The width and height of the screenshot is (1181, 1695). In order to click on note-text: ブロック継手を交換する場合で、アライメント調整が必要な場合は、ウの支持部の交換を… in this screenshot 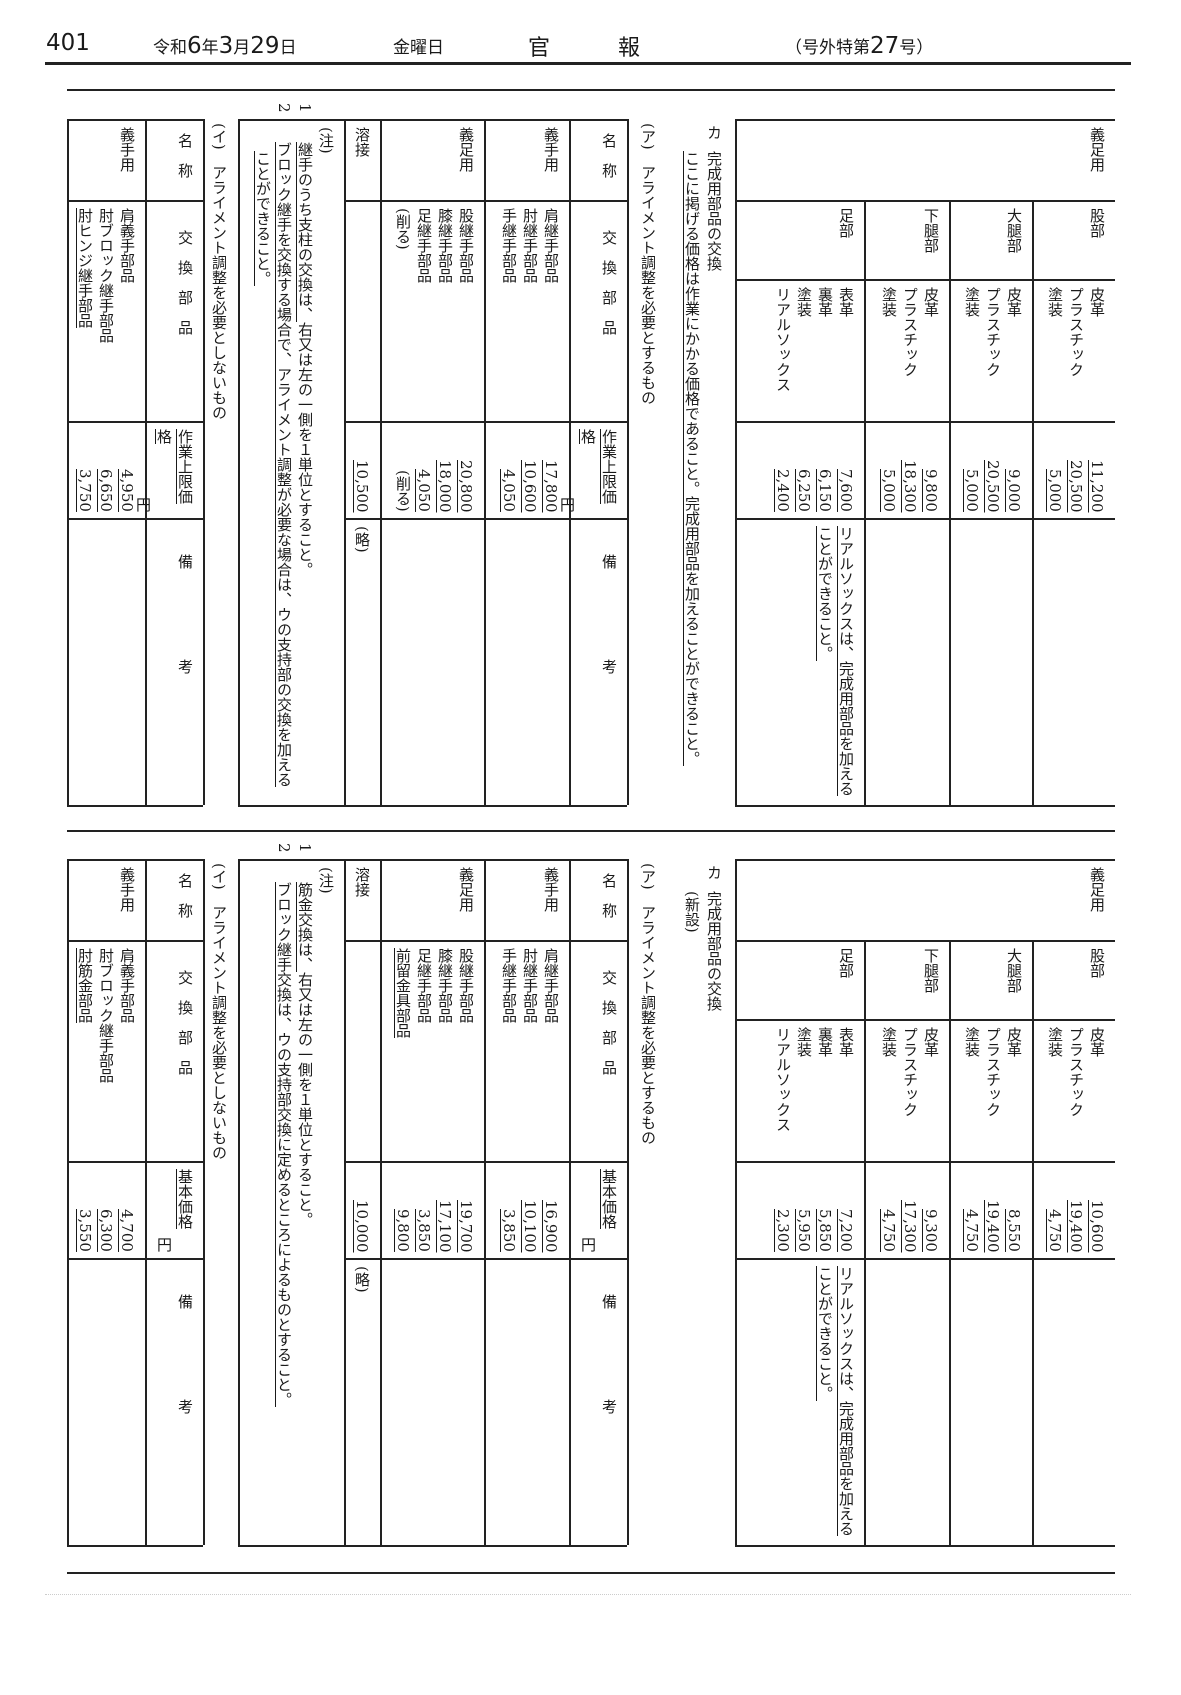, I will do `click(273, 464)`.